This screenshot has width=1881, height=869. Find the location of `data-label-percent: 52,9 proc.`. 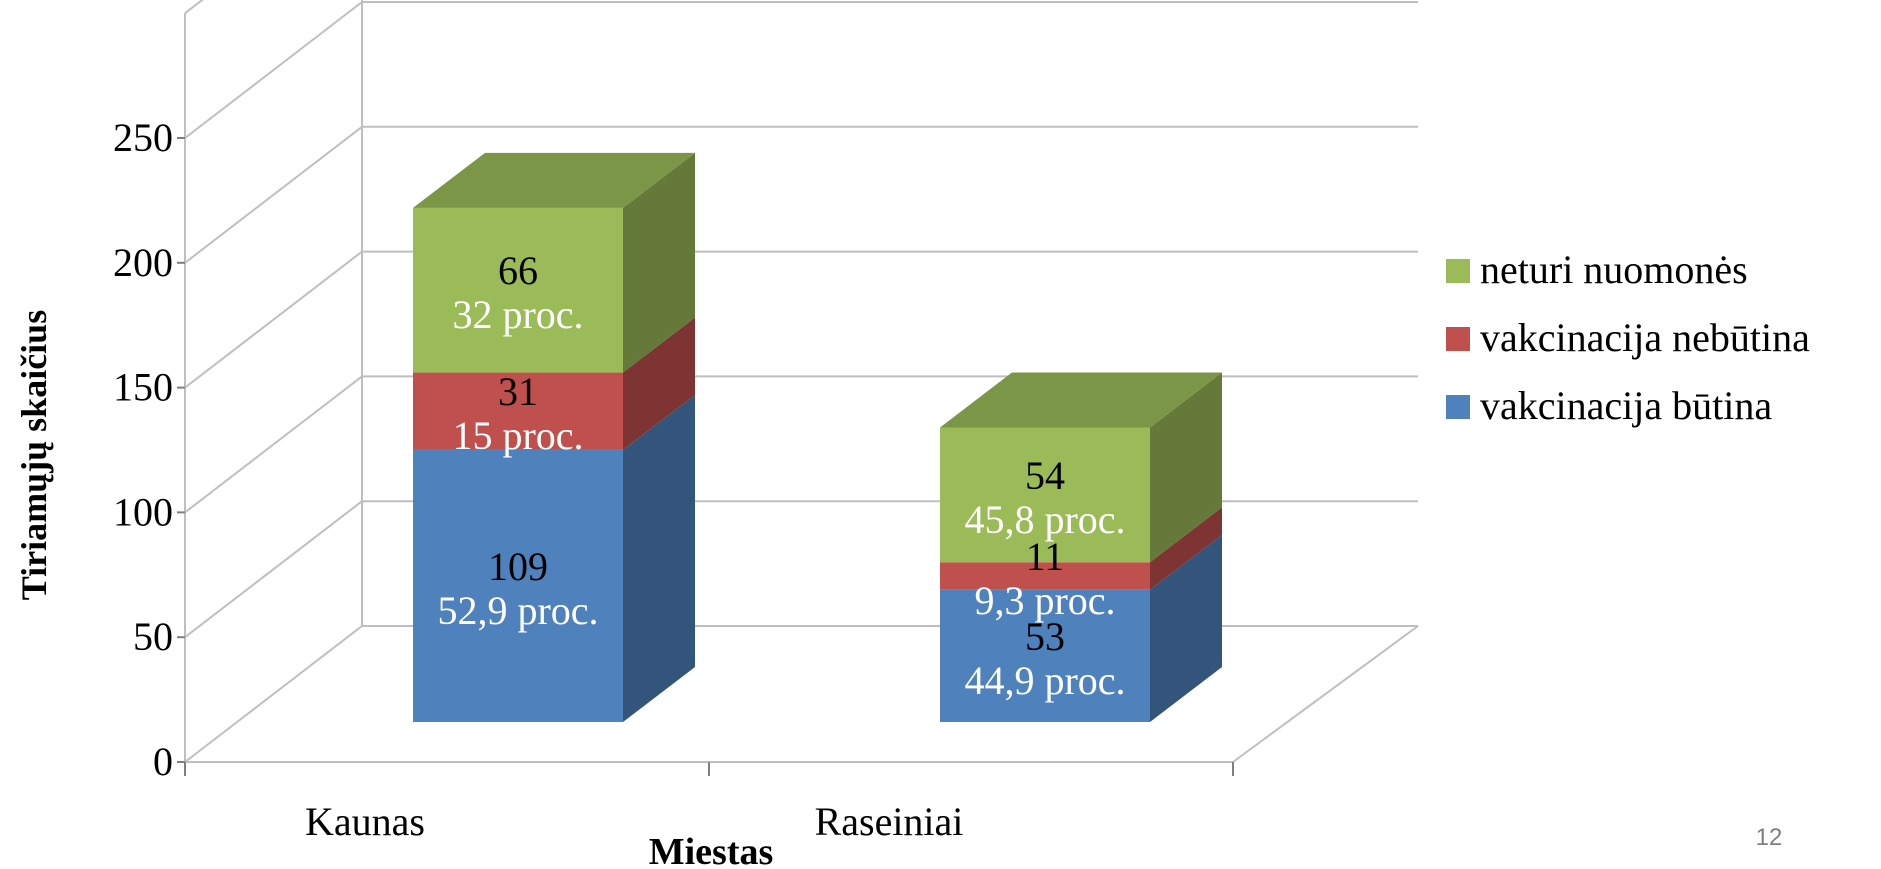

data-label-percent: 52,9 proc. is located at coordinates (517, 610).